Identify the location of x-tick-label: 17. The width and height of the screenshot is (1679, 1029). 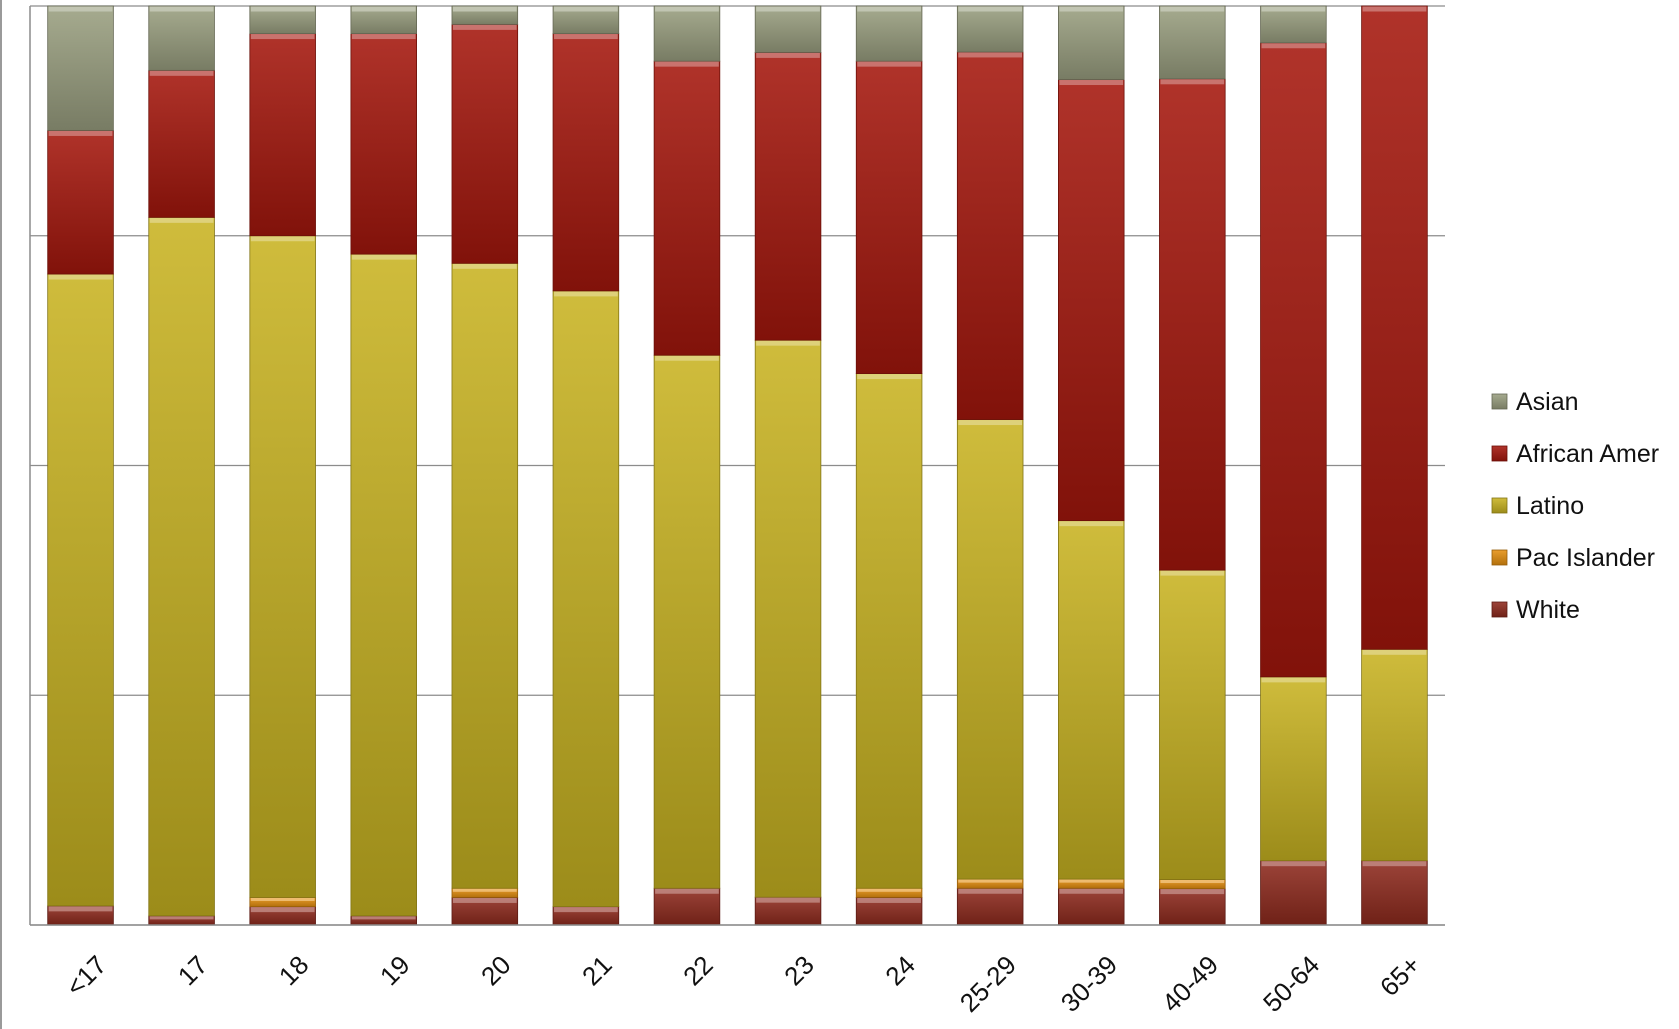
(193, 971).